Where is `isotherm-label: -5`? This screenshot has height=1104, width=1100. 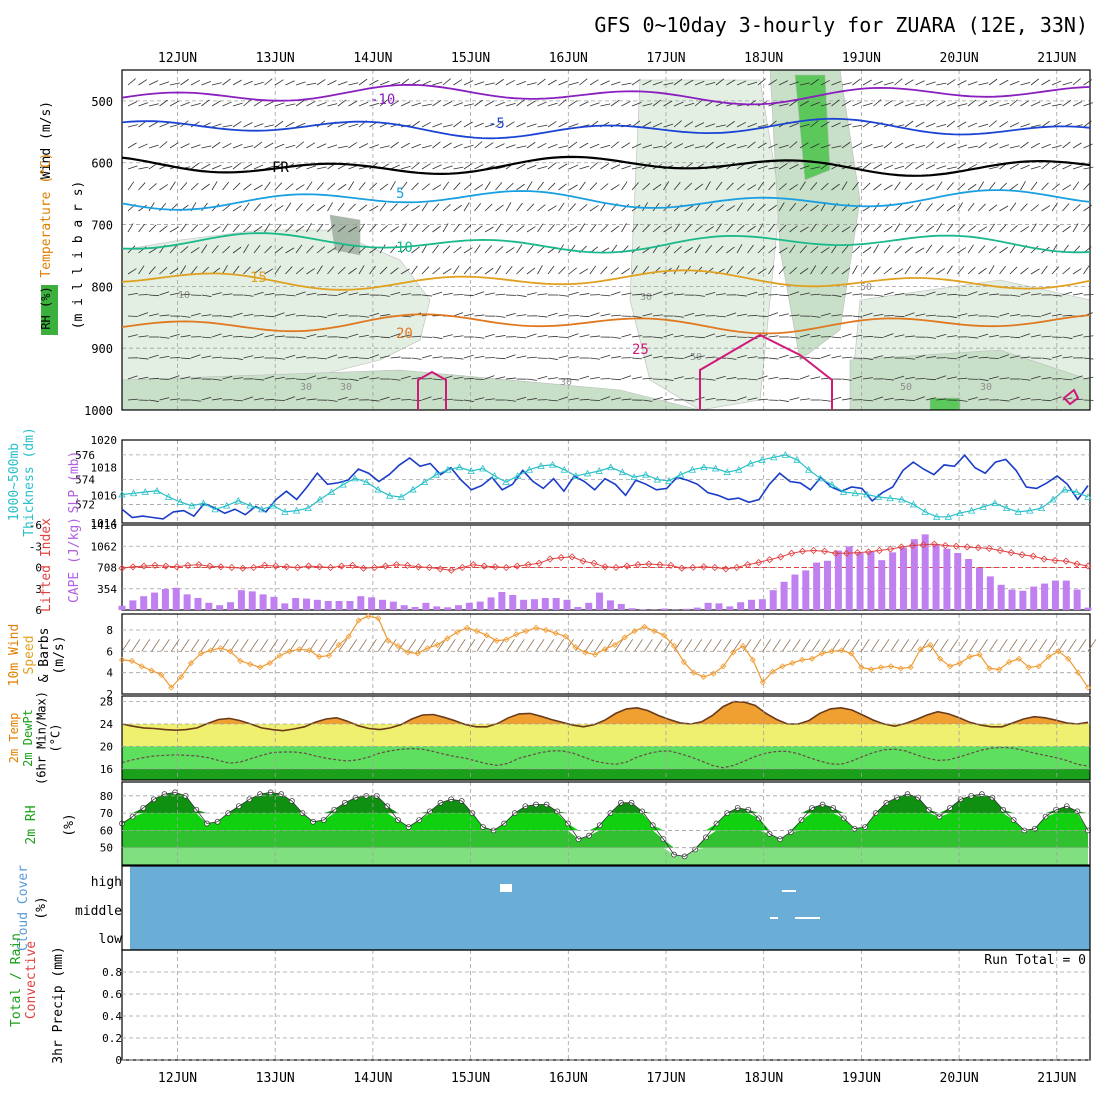 isotherm-label: -5 is located at coordinates (496, 124).